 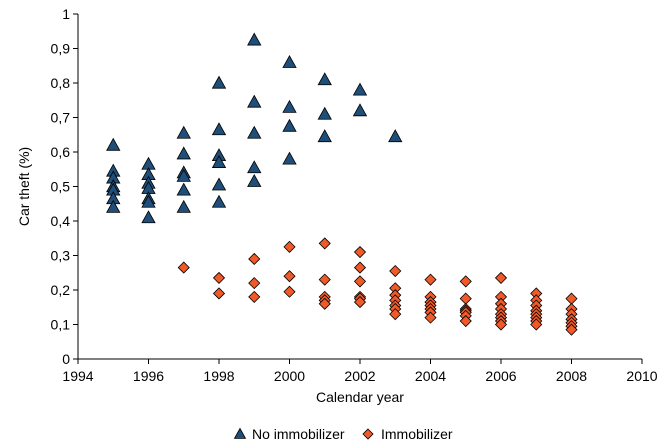 I want to click on y-tick-label: 0,4, so click(x=61, y=221).